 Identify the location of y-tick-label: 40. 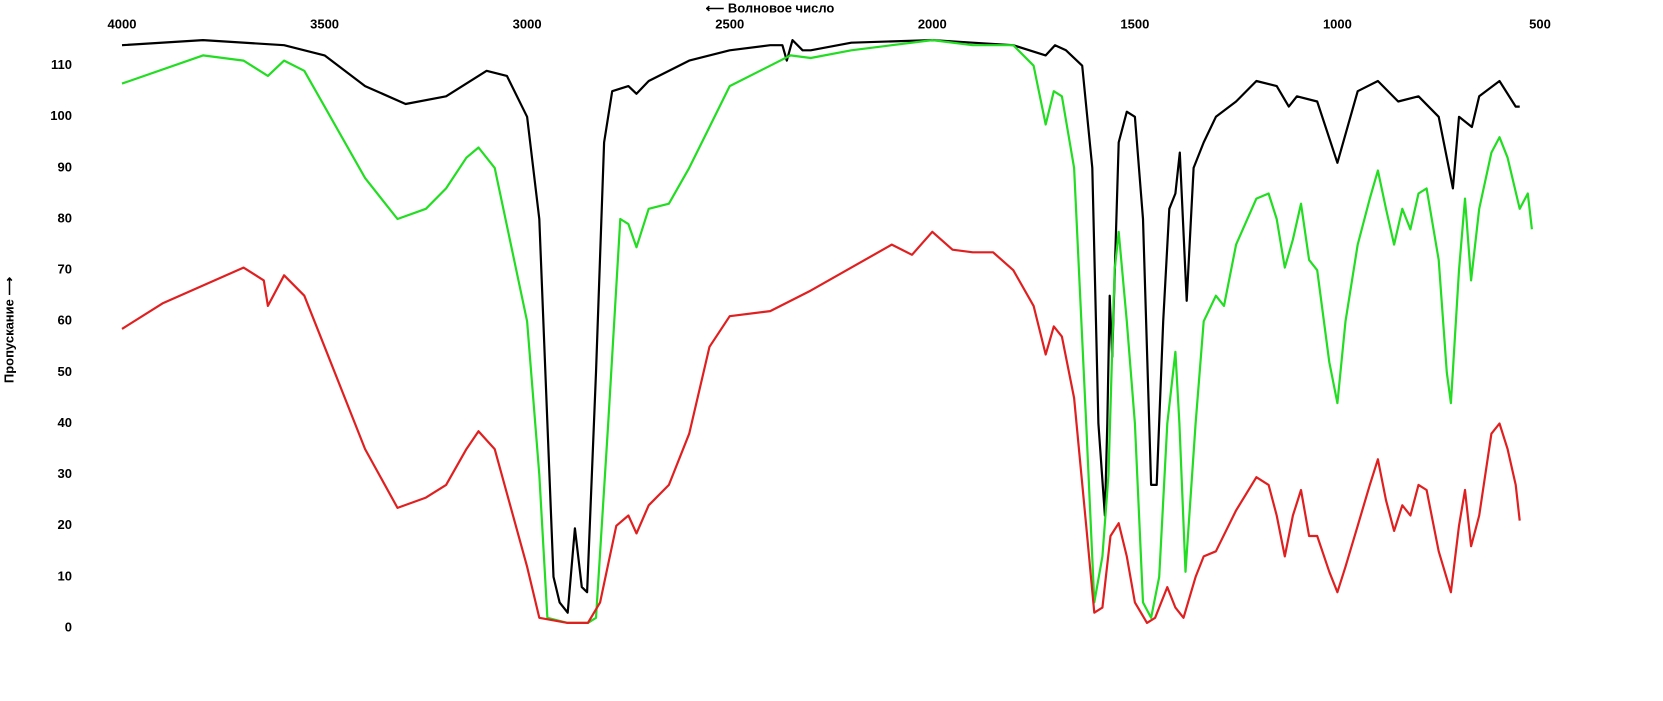
(65, 422).